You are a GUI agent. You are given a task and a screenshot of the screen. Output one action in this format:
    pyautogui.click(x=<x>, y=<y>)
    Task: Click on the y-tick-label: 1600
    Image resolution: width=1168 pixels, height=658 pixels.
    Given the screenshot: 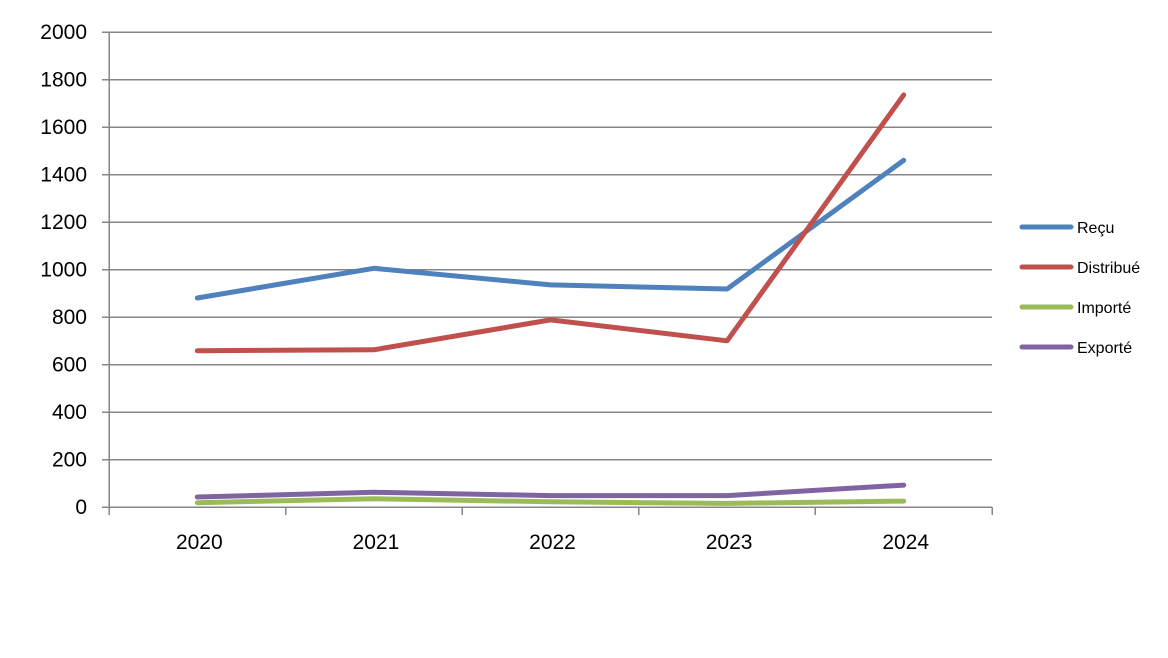 What is the action you would take?
    pyautogui.click(x=63, y=127)
    